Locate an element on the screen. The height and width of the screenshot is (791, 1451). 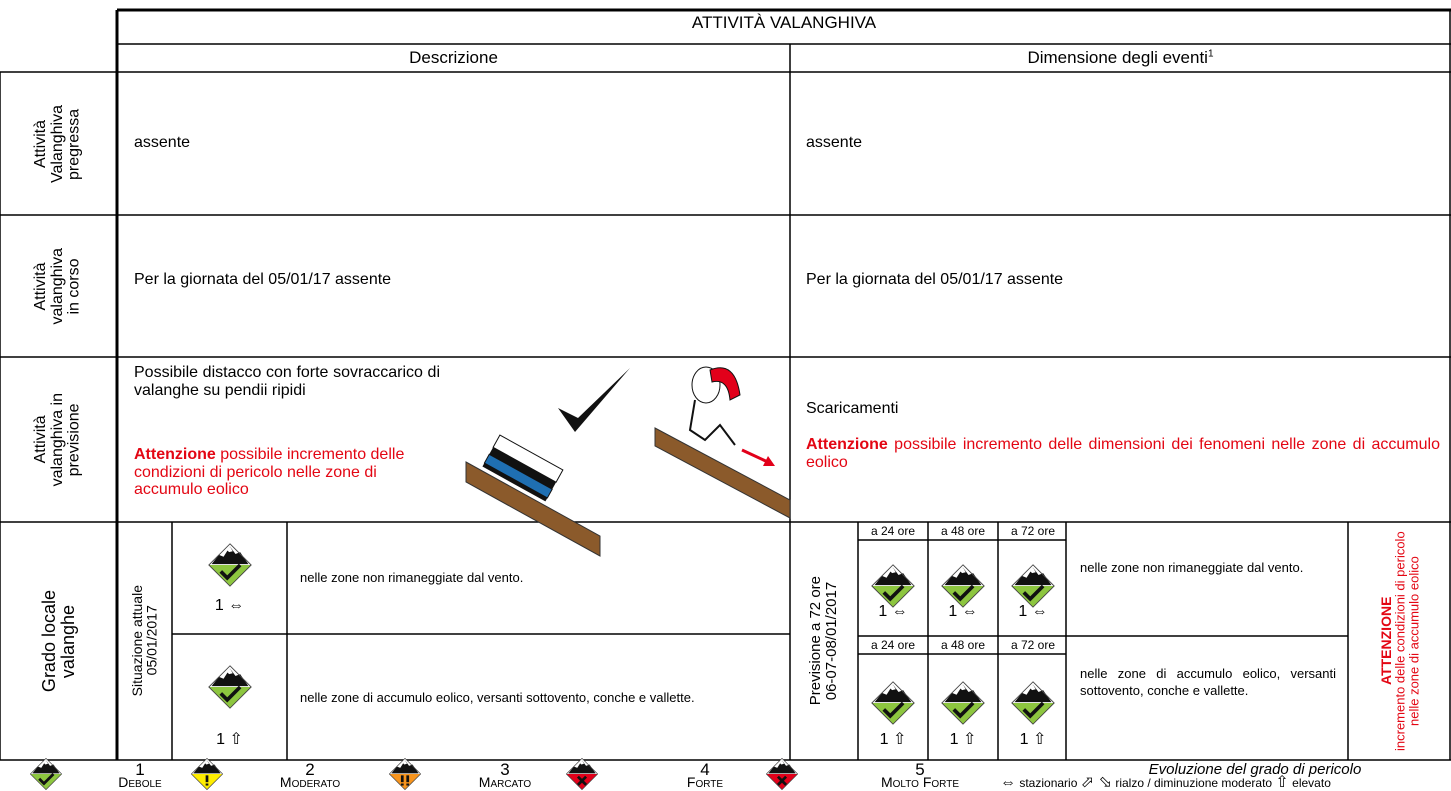
column-header: Descrizione is located at coordinates (453, 57).